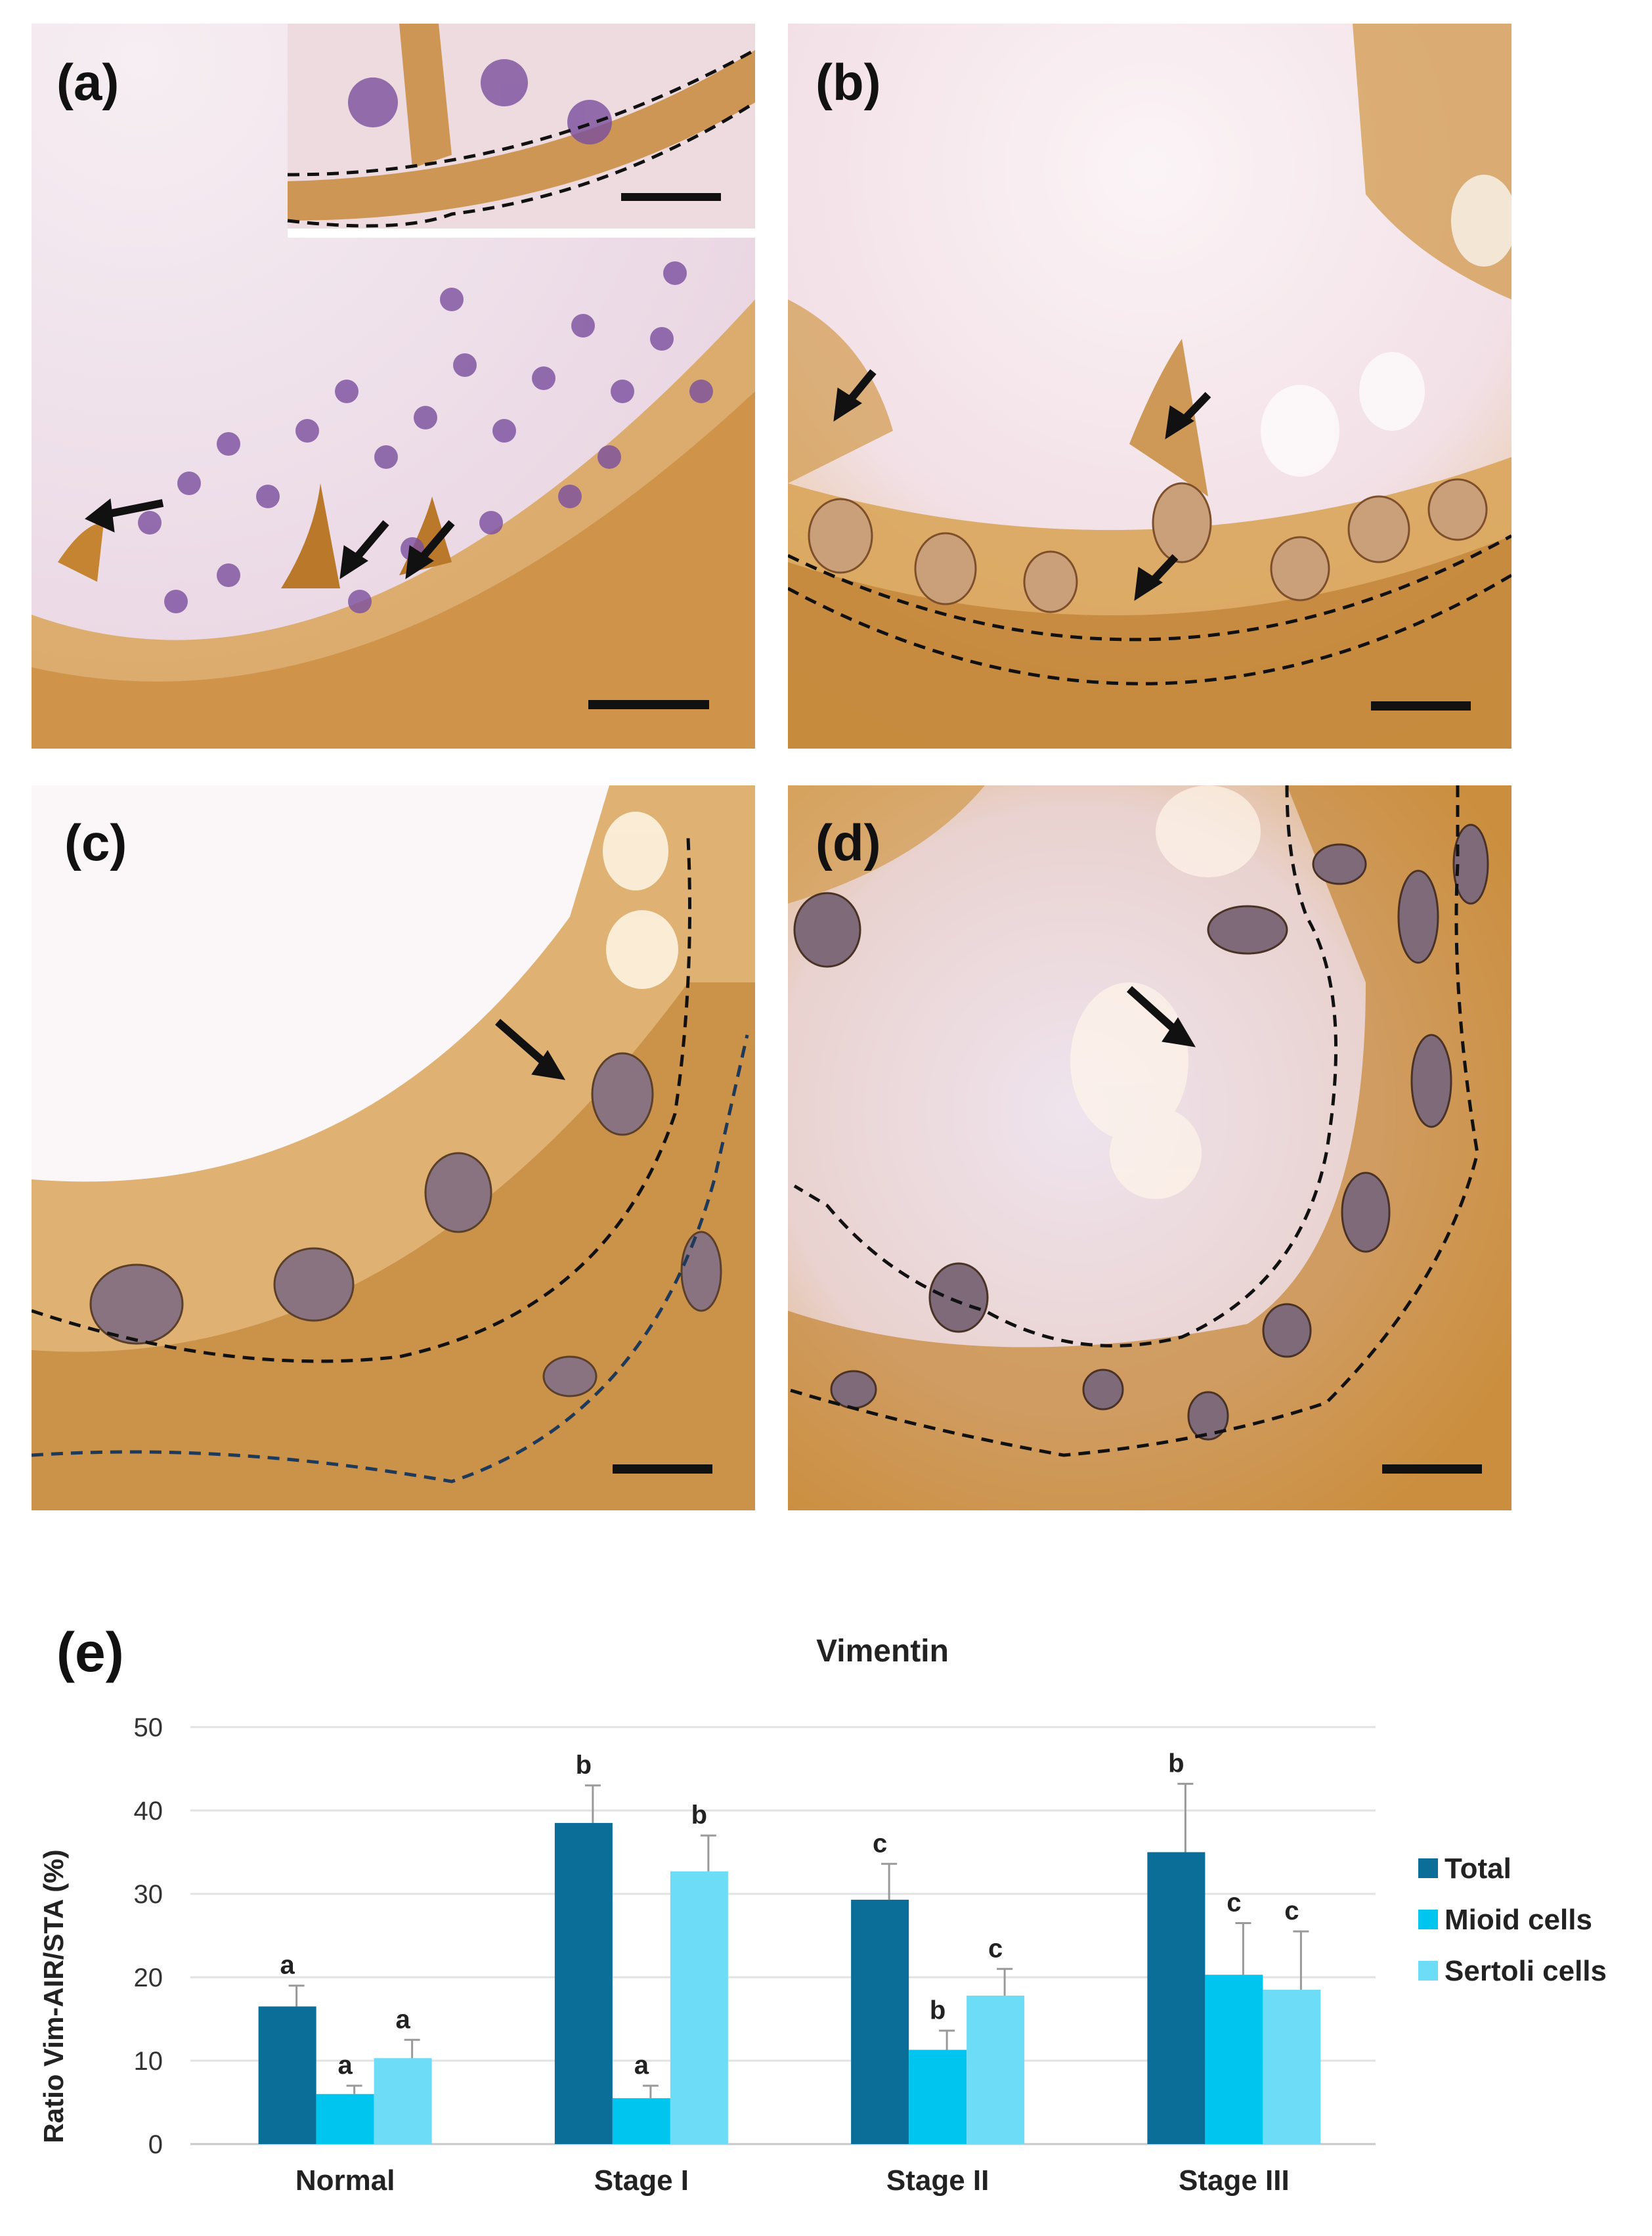  I want to click on micrograph-d, so click(1149, 1147).